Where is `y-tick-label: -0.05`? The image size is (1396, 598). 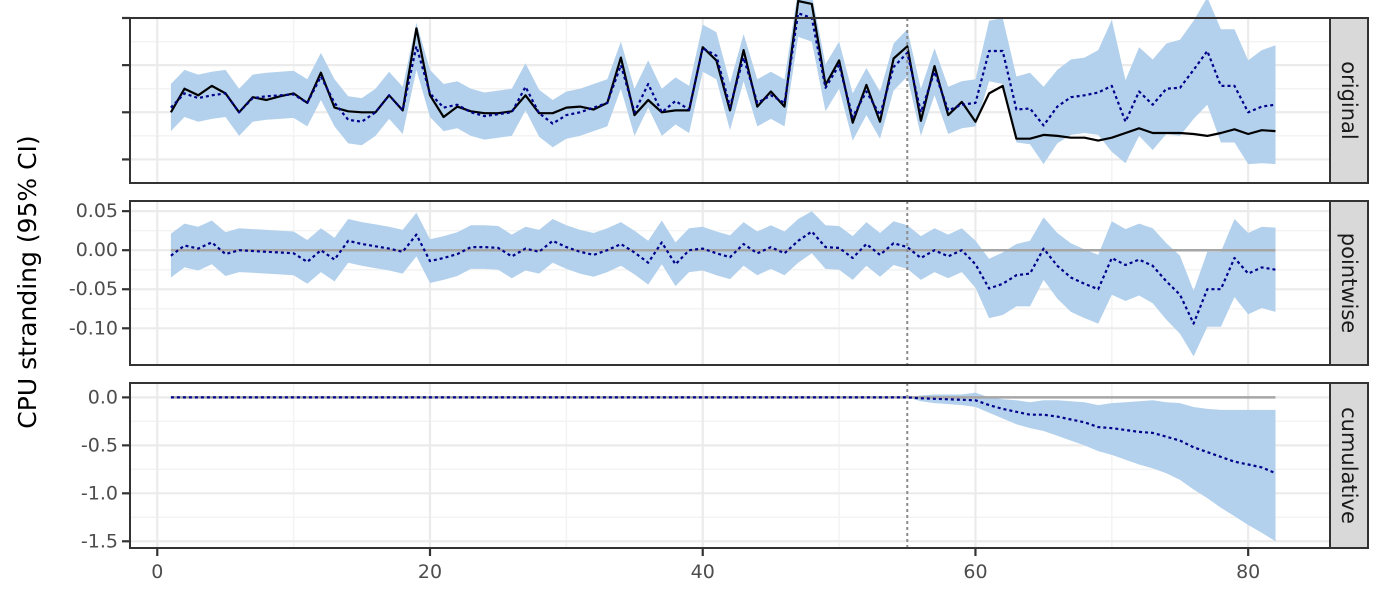 y-tick-label: -0.05 is located at coordinates (93, 289).